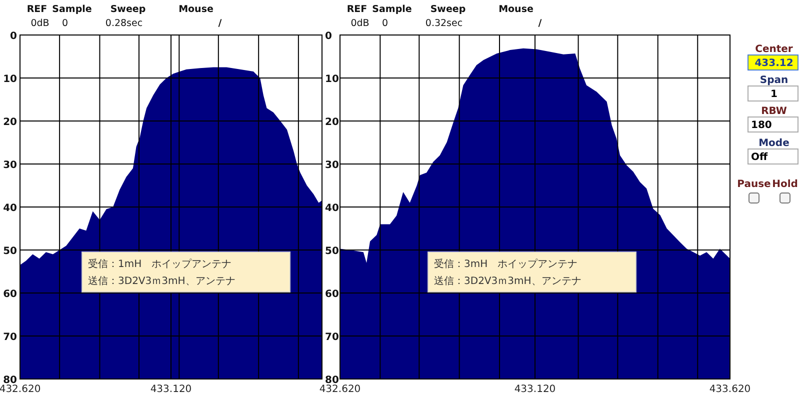 This screenshot has width=800, height=408. What do you see at coordinates (332, 380) in the screenshot?
I see `y2-tick-label: 80` at bounding box center [332, 380].